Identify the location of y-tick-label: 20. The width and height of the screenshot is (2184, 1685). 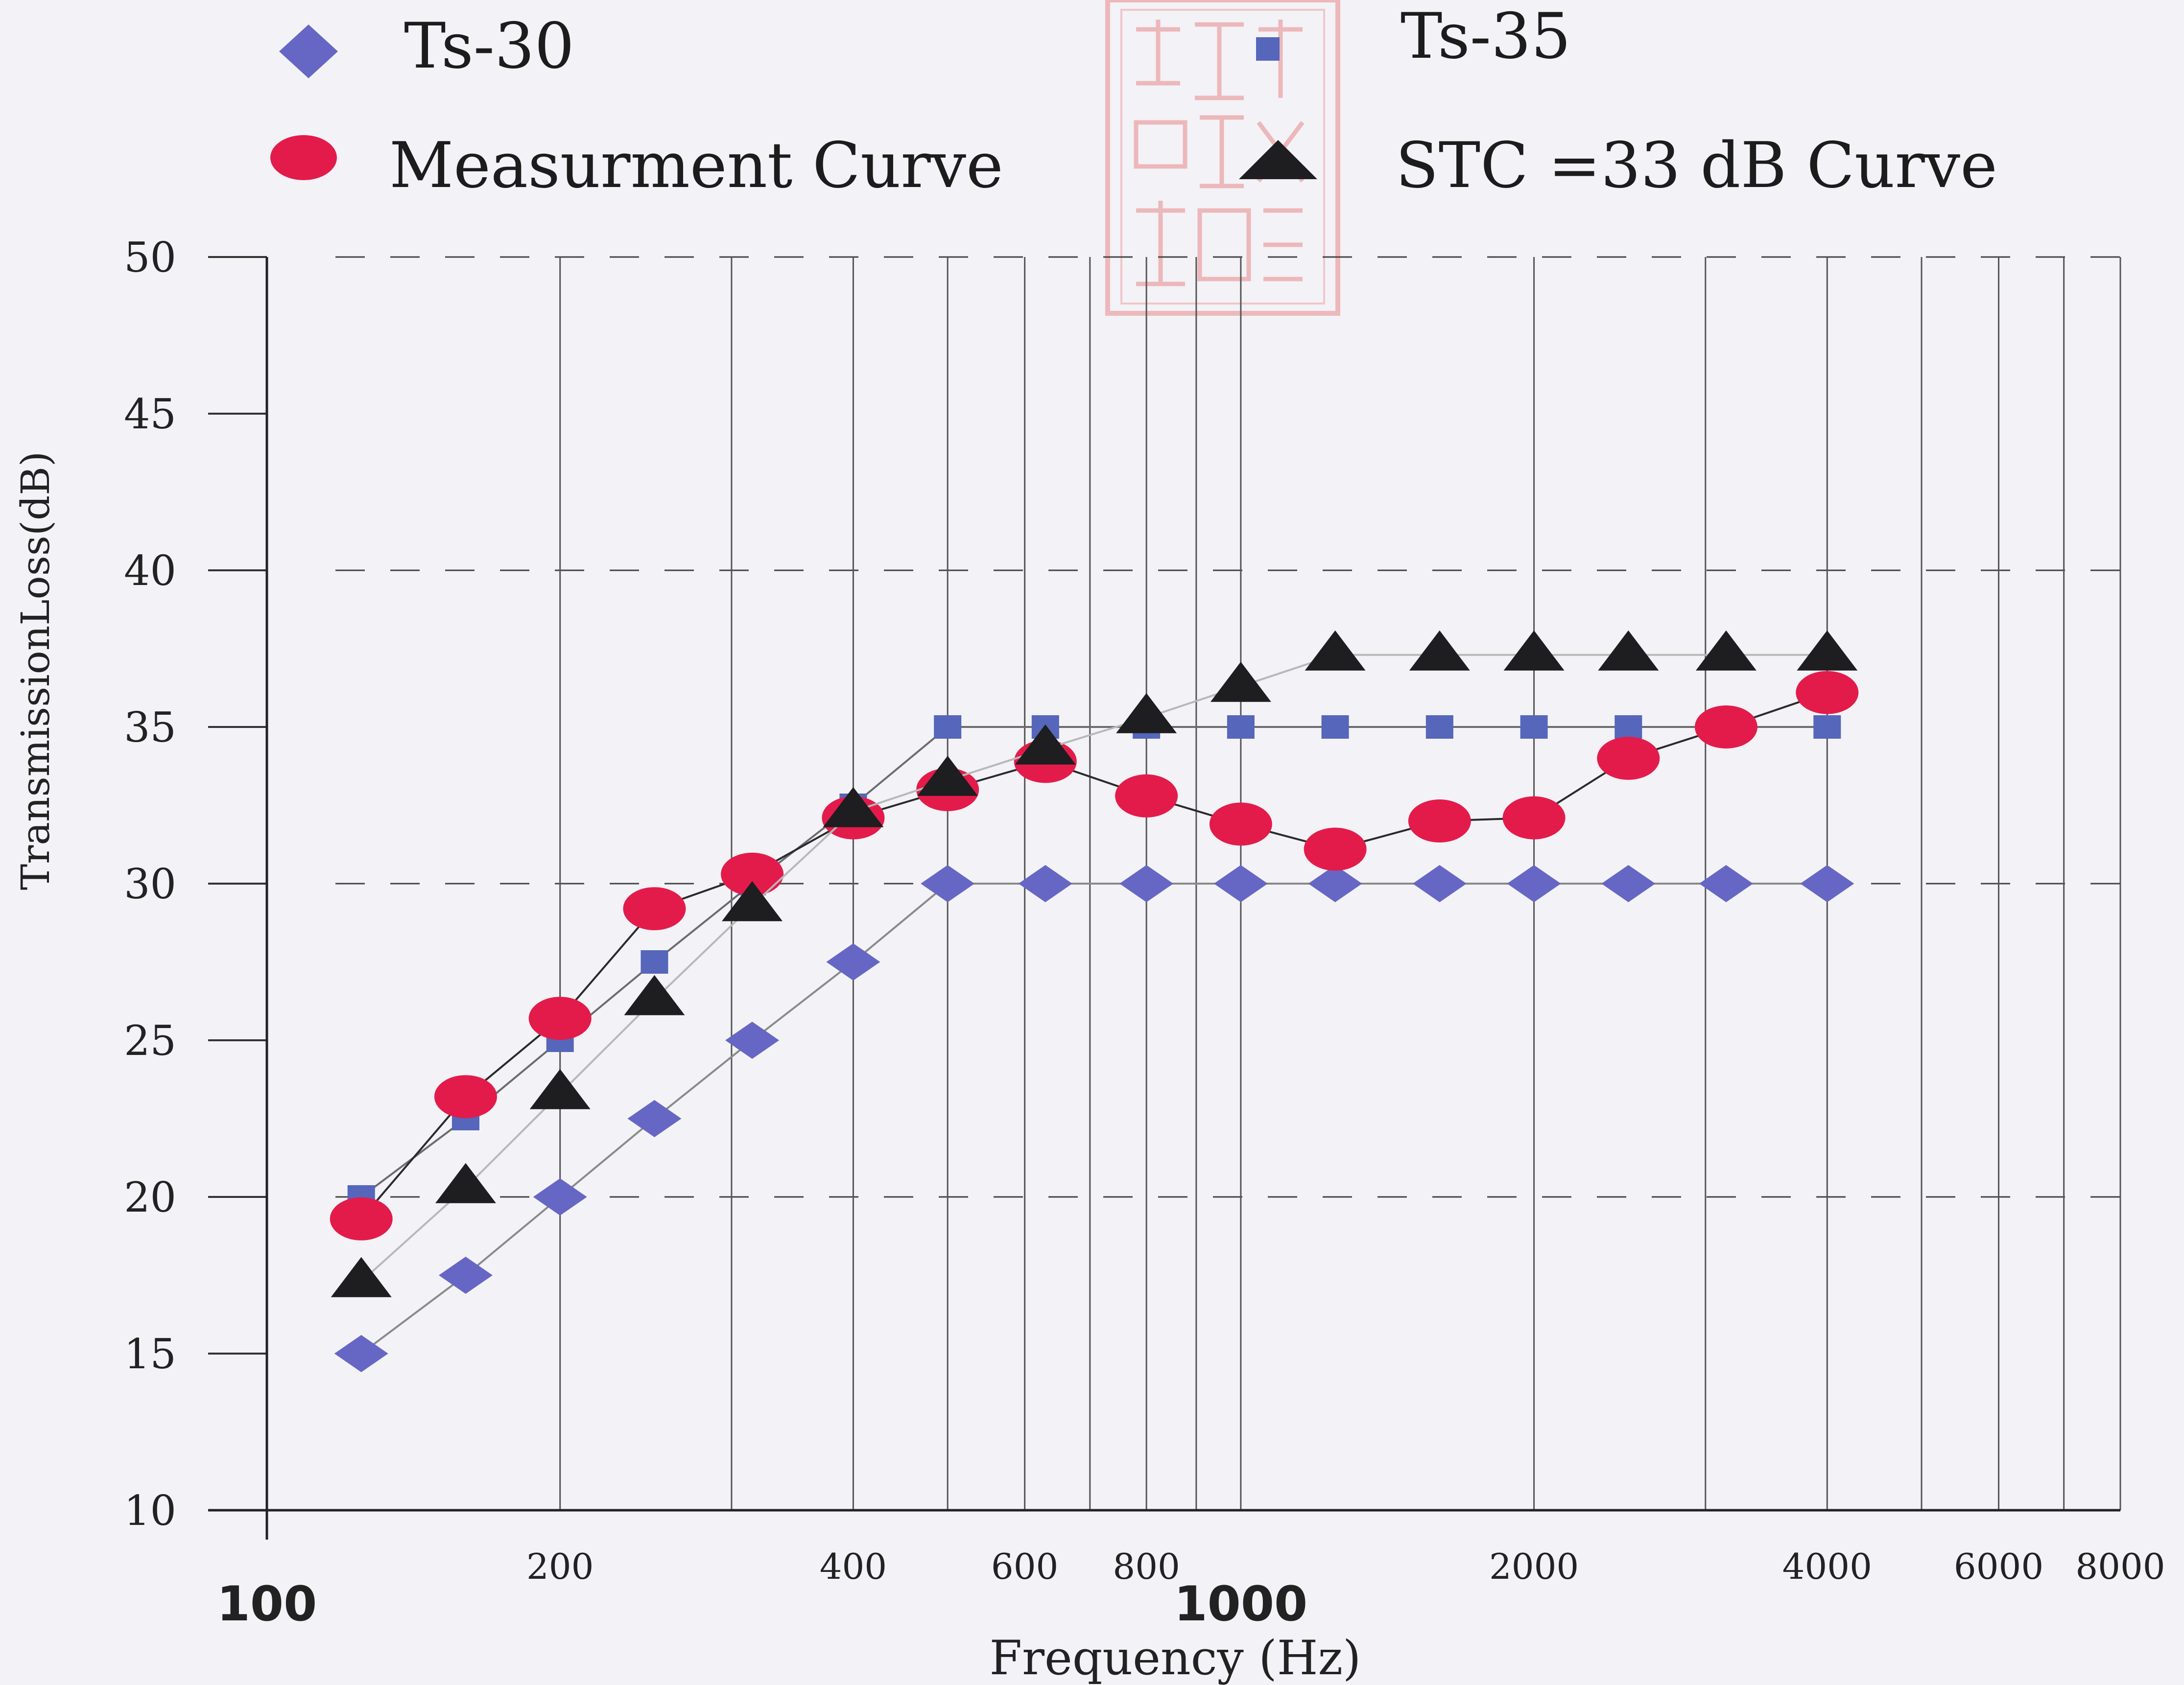
(150, 1197).